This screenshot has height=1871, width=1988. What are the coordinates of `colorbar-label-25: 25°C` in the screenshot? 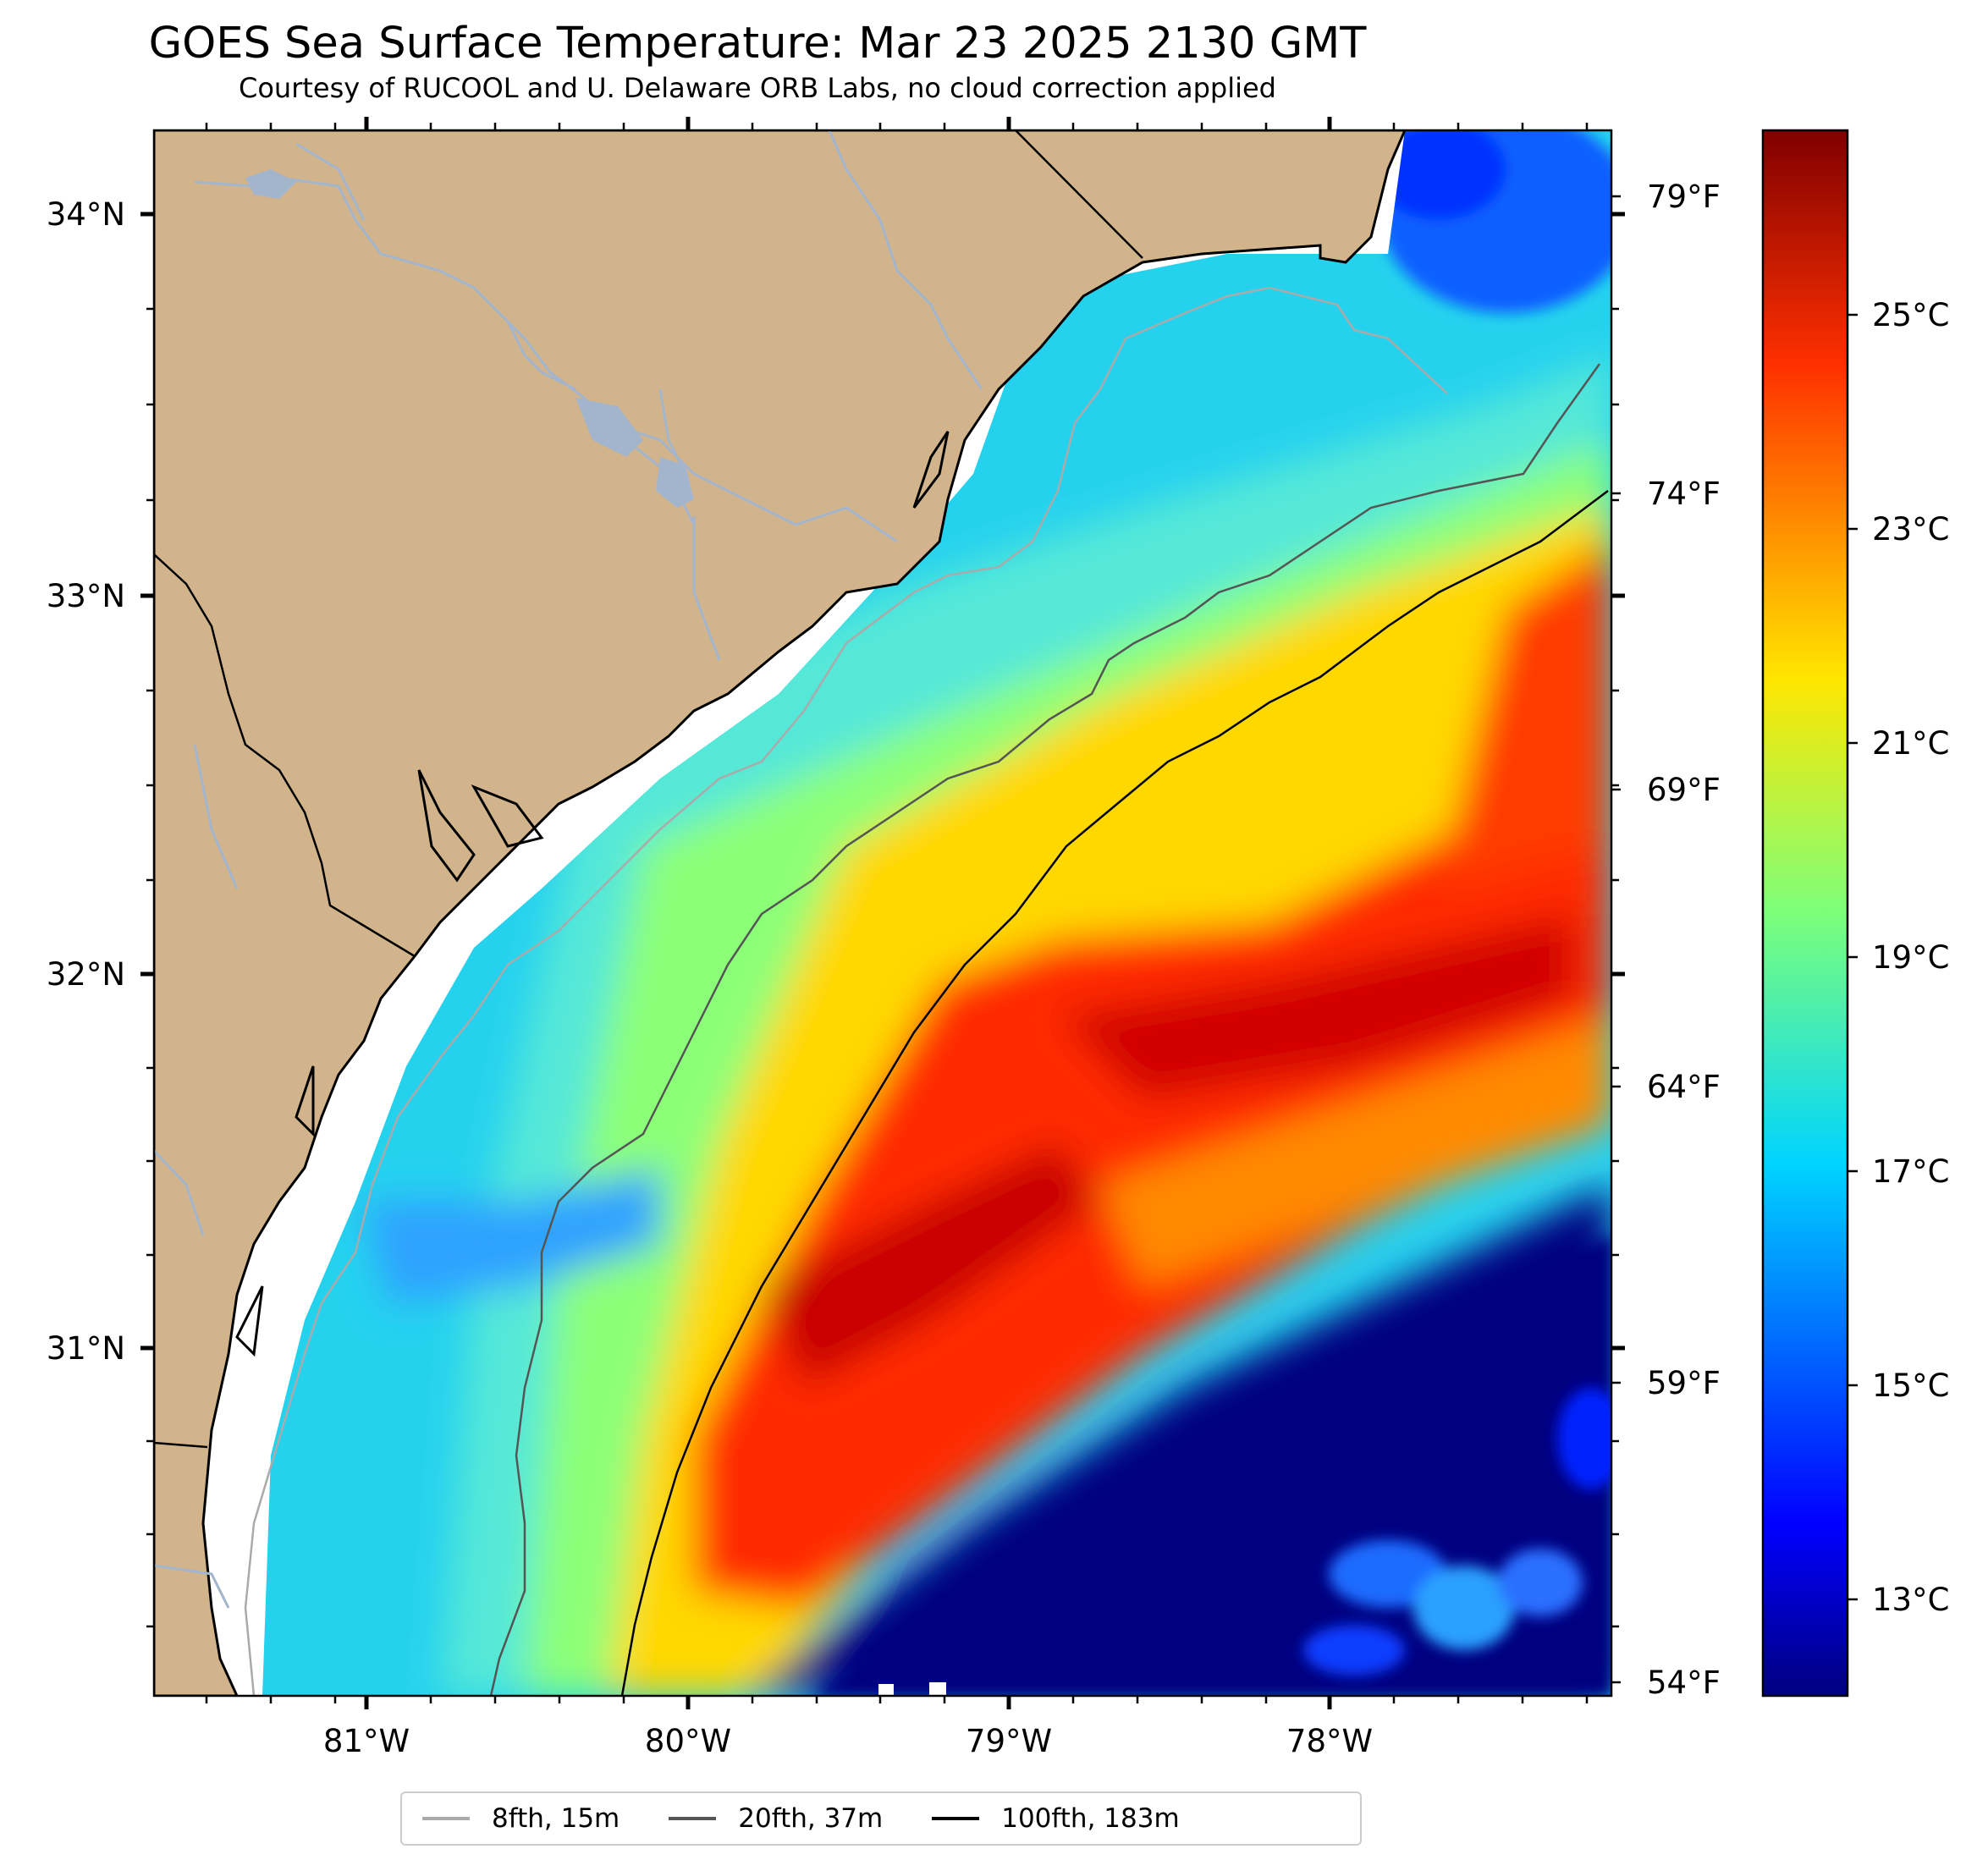 It's located at (1910, 315).